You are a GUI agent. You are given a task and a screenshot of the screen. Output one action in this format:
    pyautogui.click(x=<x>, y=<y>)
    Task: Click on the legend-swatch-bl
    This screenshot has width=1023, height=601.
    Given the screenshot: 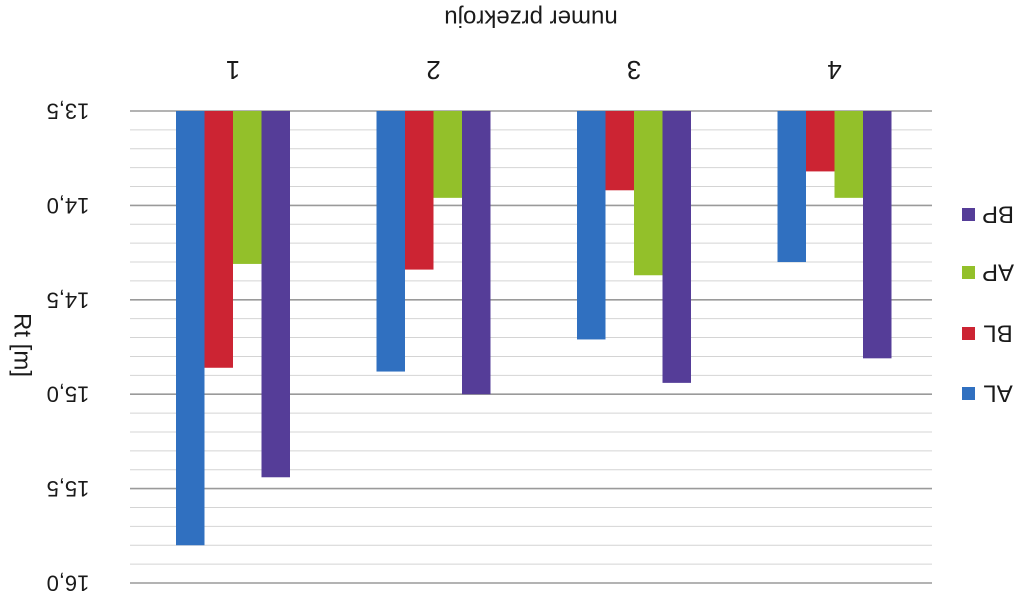 What is the action you would take?
    pyautogui.click(x=968, y=333)
    